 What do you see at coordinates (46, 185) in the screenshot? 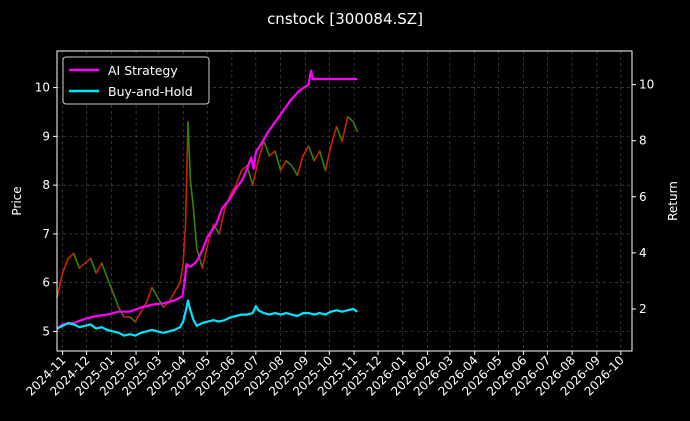
I see `left-tick-label: 8` at bounding box center [46, 185].